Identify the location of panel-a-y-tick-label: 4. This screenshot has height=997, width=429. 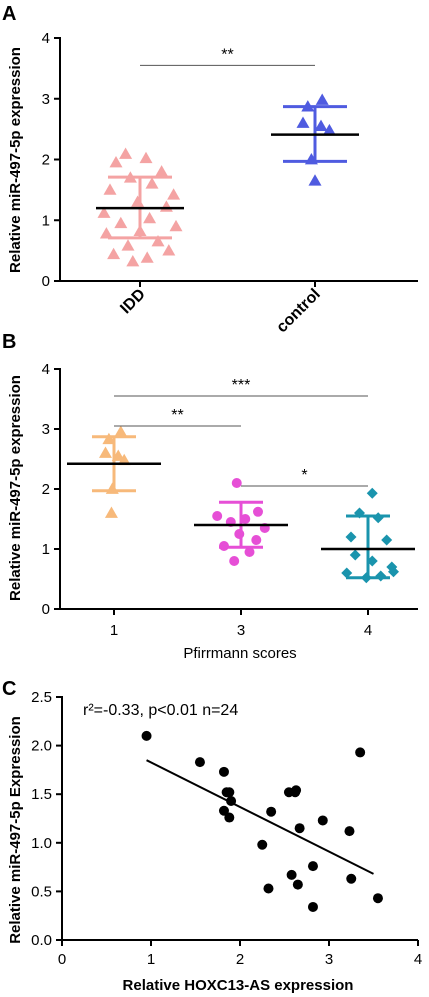
(46, 38).